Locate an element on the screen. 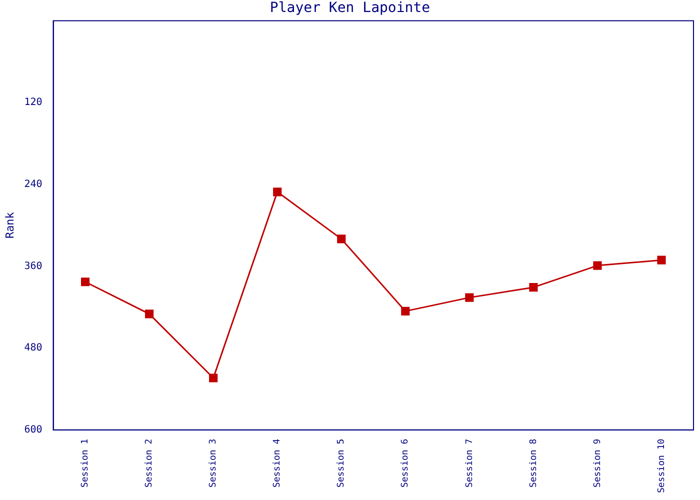 The image size is (700, 500). x-tick-label: Session 4 is located at coordinates (277, 463).